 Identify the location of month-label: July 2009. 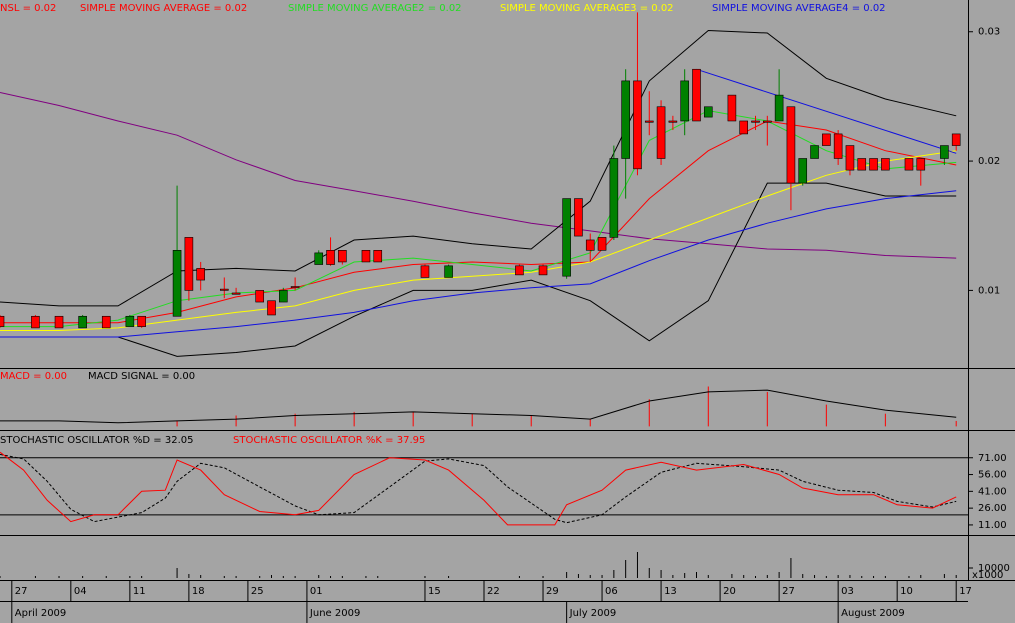
(593, 613).